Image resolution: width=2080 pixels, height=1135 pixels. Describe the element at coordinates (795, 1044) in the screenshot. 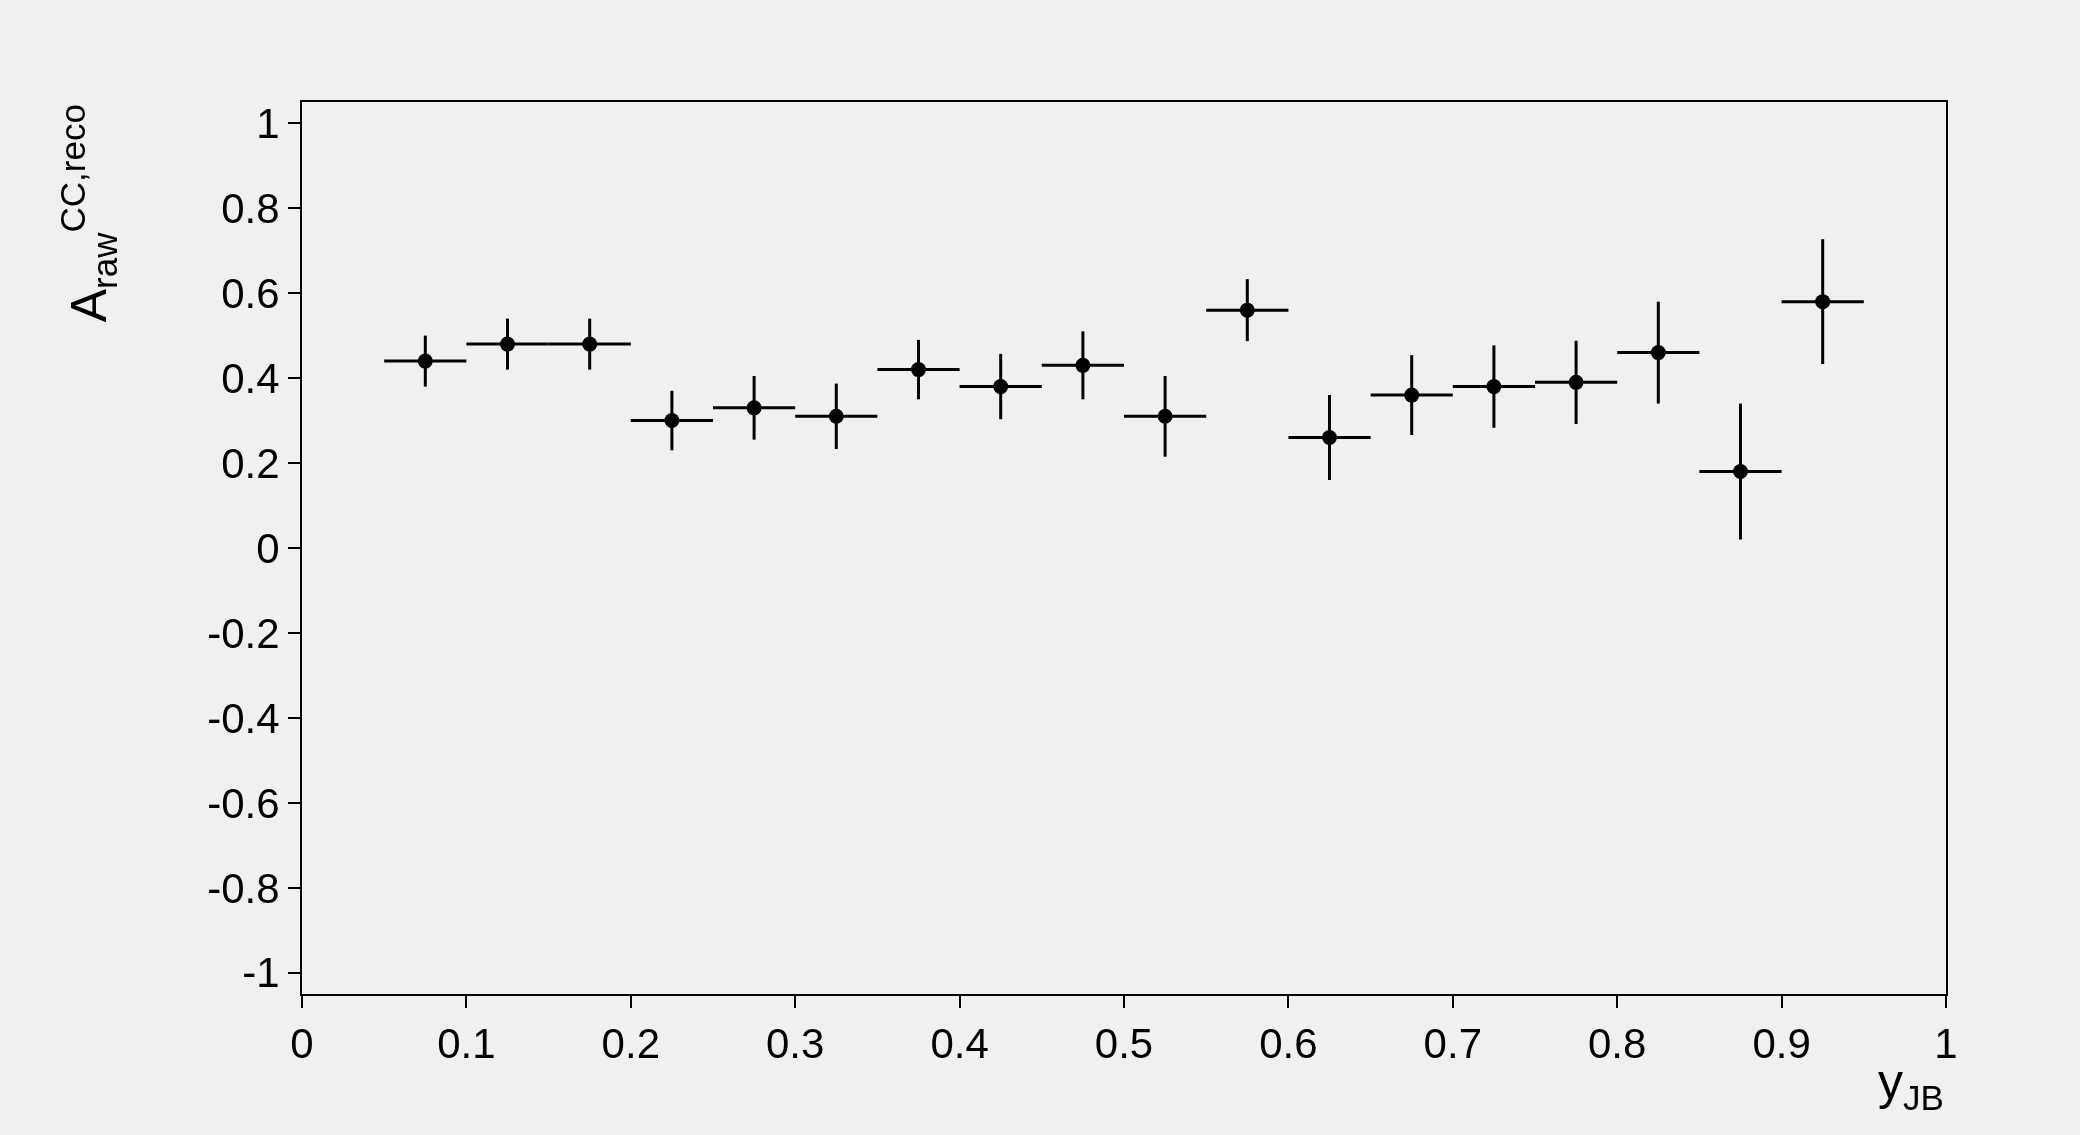

I see `x-tick-label: 0.3` at that location.